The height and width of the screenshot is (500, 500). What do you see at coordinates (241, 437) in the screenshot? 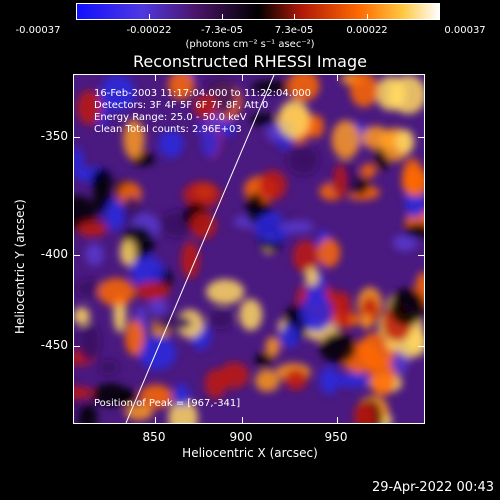
I see `x-tick-label: 900` at bounding box center [241, 437].